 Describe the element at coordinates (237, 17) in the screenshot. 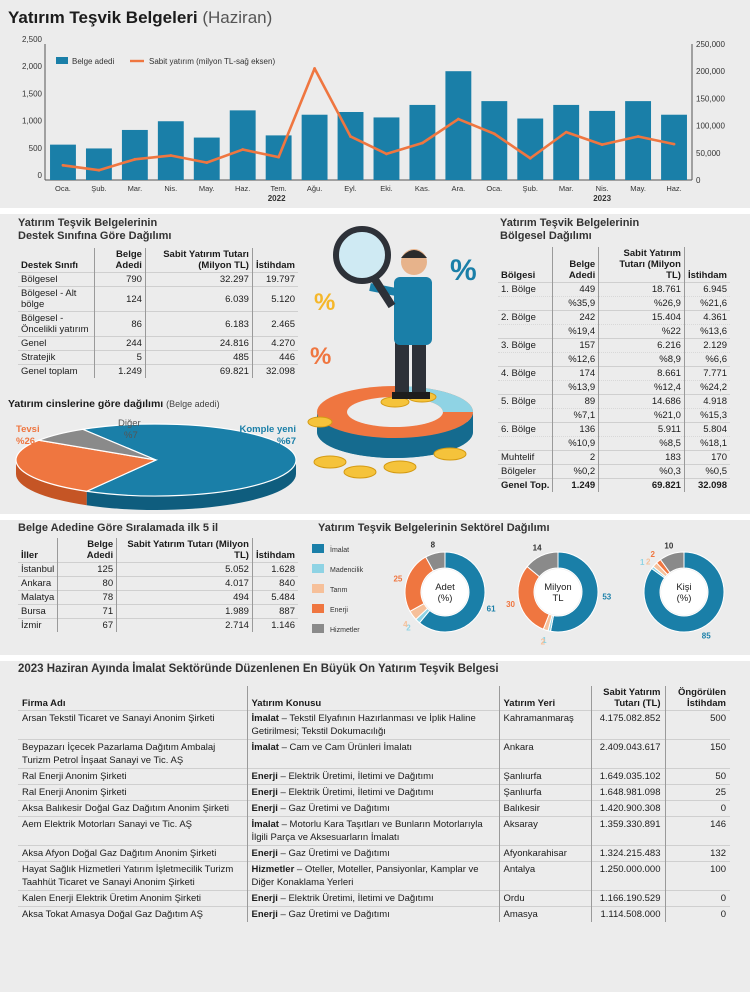

I see `title-sub: (Haziran)` at that location.